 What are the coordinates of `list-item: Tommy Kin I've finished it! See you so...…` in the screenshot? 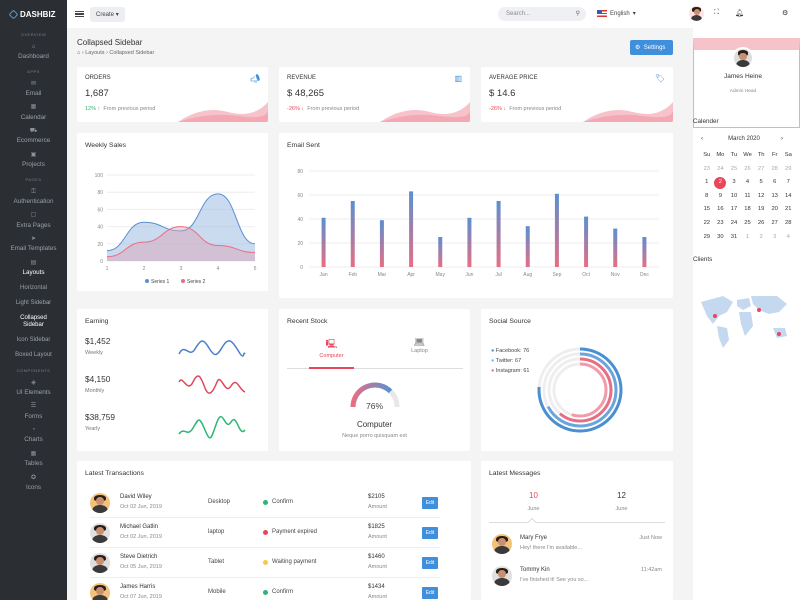 It's located at (578, 578).